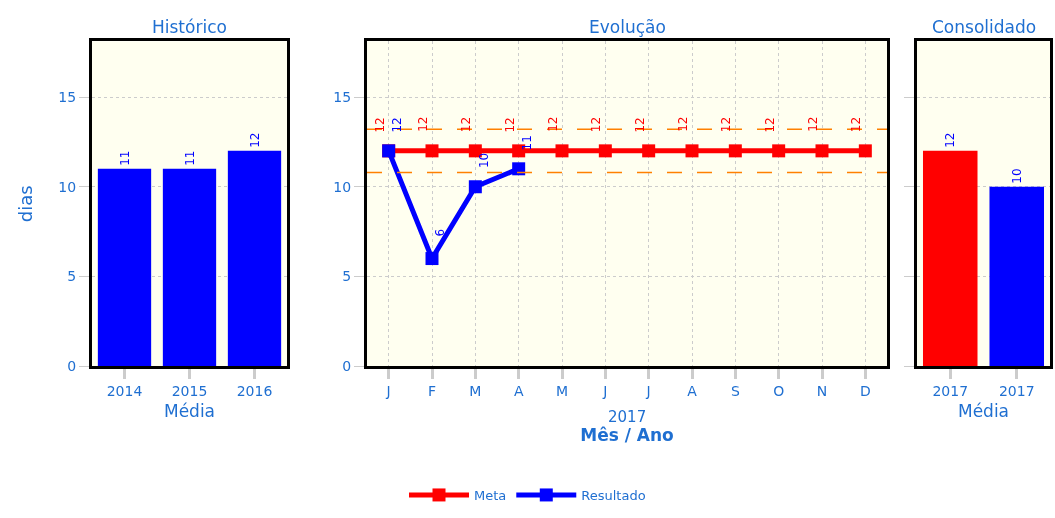  What do you see at coordinates (25, 204) in the screenshot?
I see `y-axis-title: dias` at bounding box center [25, 204].